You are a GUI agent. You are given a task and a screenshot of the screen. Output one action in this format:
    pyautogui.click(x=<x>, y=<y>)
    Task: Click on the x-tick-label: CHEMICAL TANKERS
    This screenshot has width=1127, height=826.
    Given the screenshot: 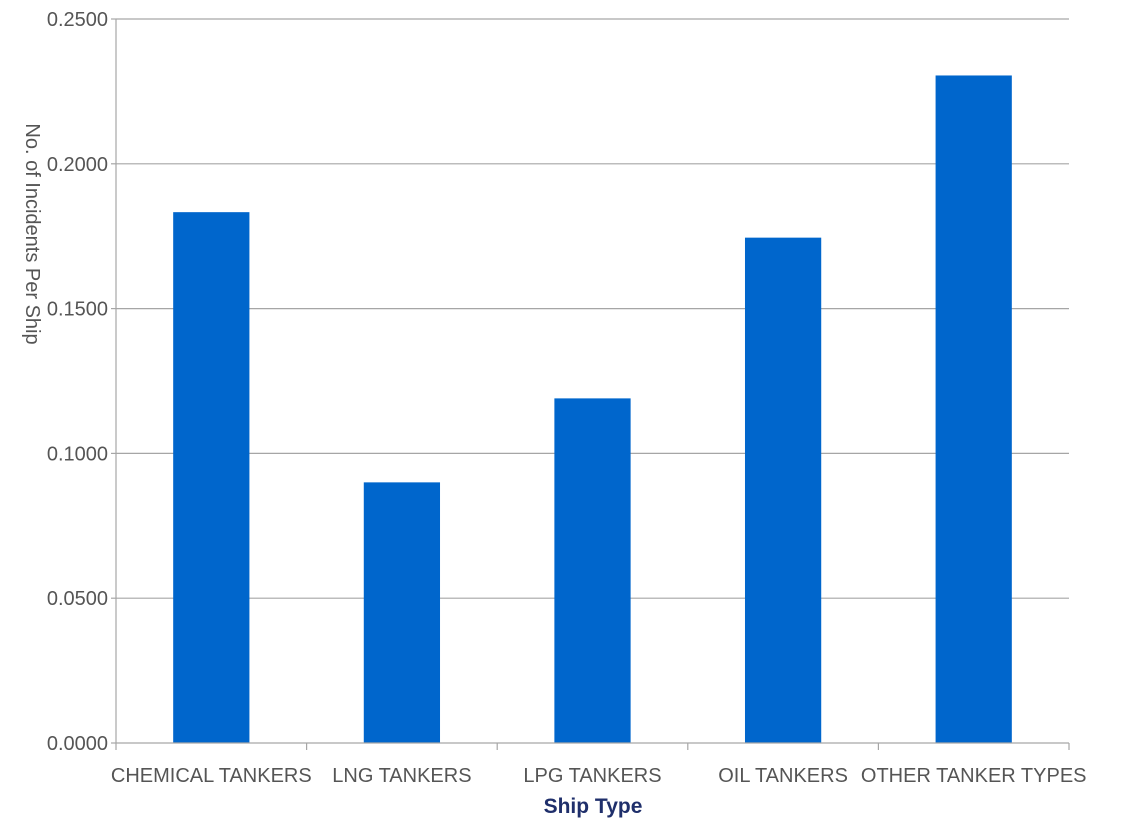 What is the action you would take?
    pyautogui.click(x=211, y=776)
    